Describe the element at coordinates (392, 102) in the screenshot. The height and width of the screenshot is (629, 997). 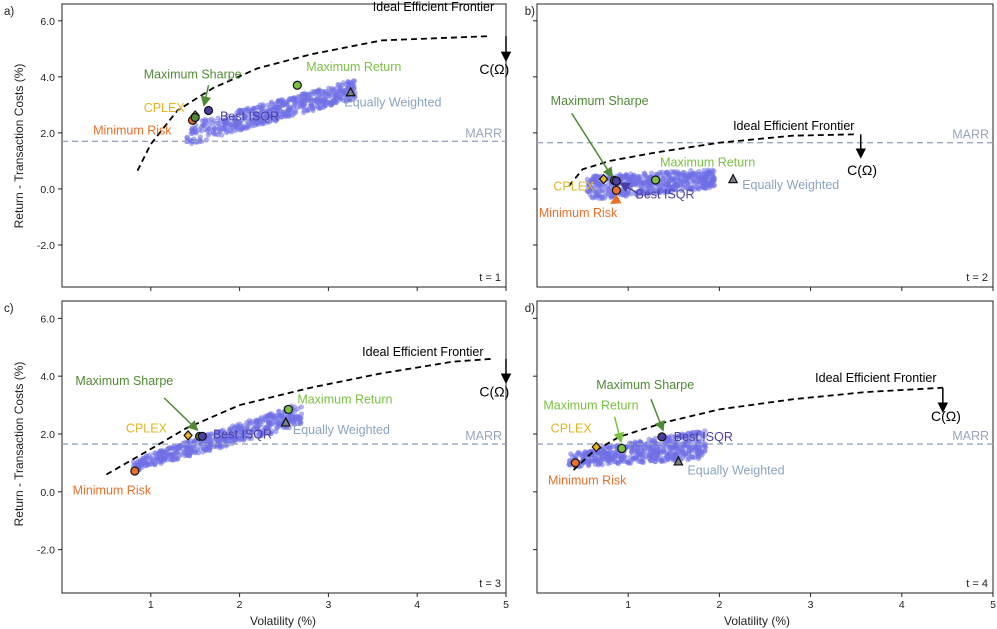
I see `annotation-label: Equally Weighted` at that location.